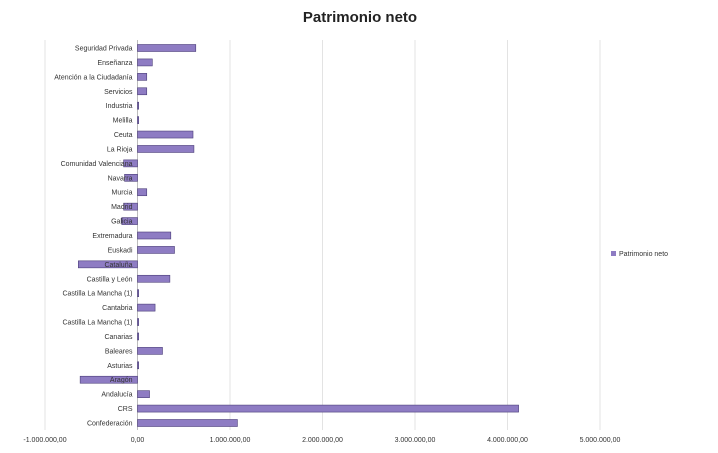 The height and width of the screenshot is (453, 718). Describe the element at coordinates (116, 395) in the screenshot. I see `category-label-2: Andalucía` at that location.